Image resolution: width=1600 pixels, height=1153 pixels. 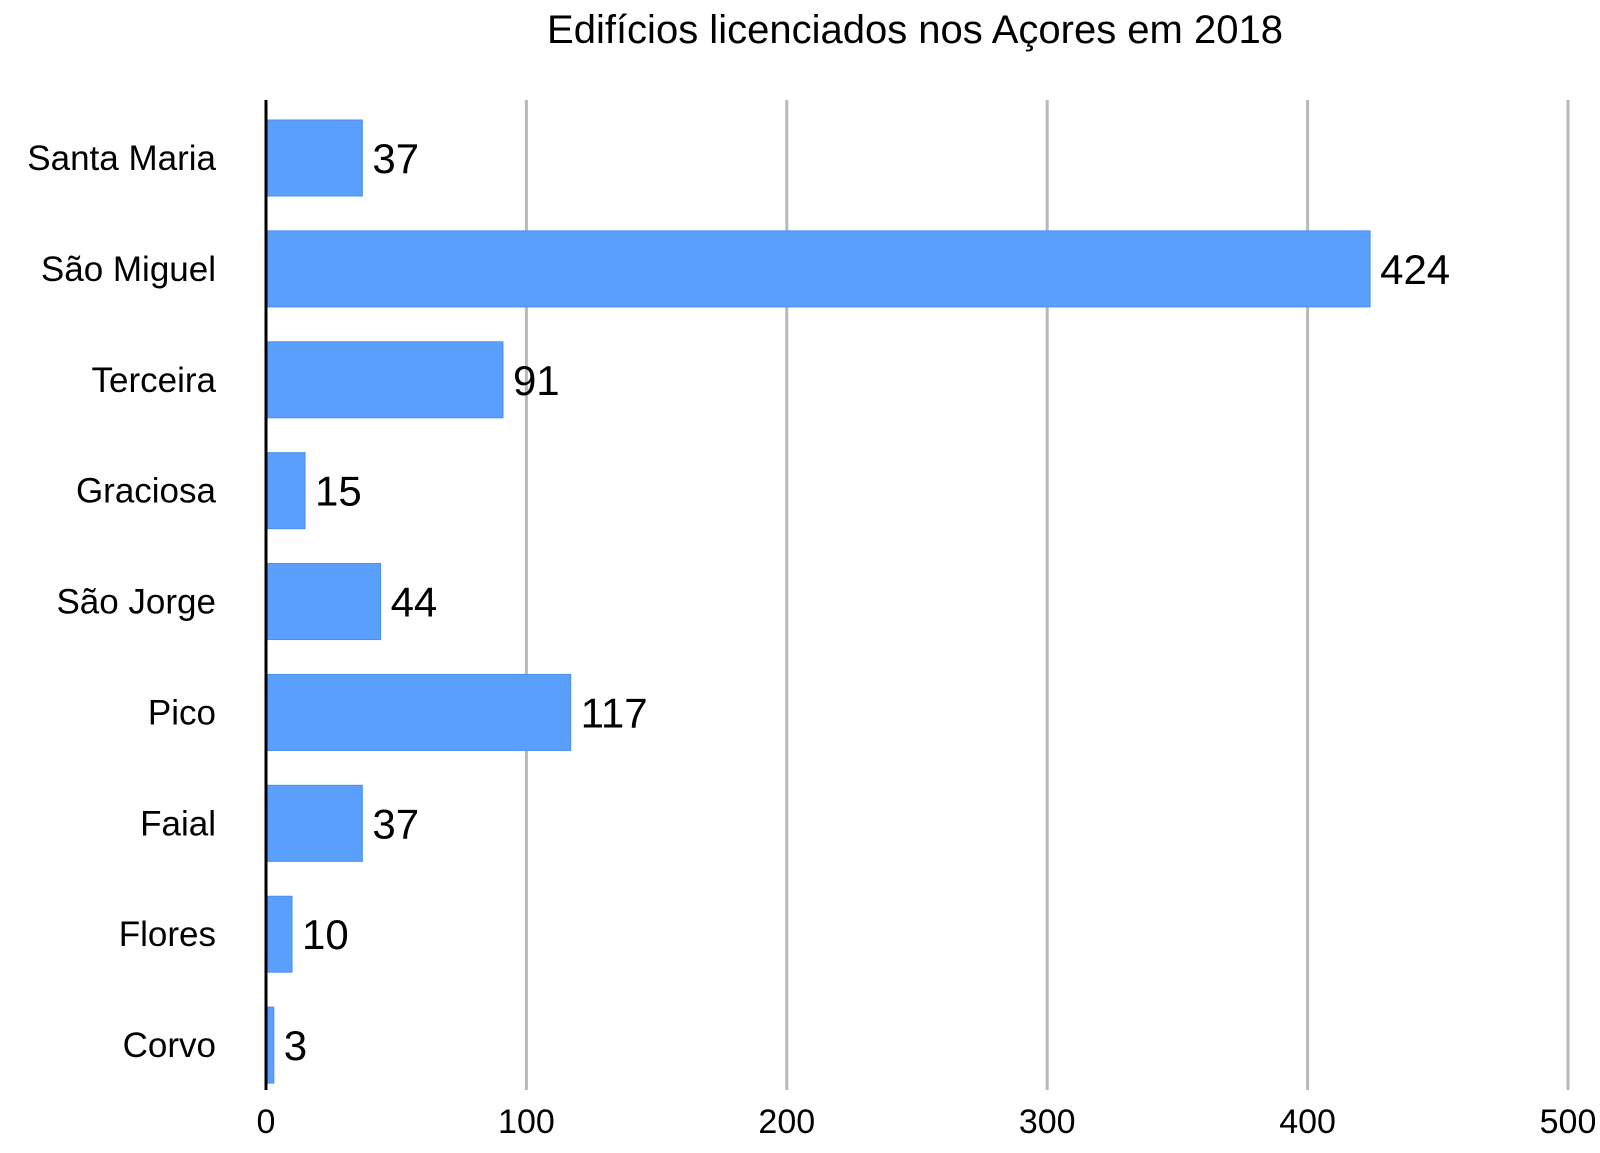 What do you see at coordinates (295, 1045) in the screenshot?
I see `data-label: 3` at bounding box center [295, 1045].